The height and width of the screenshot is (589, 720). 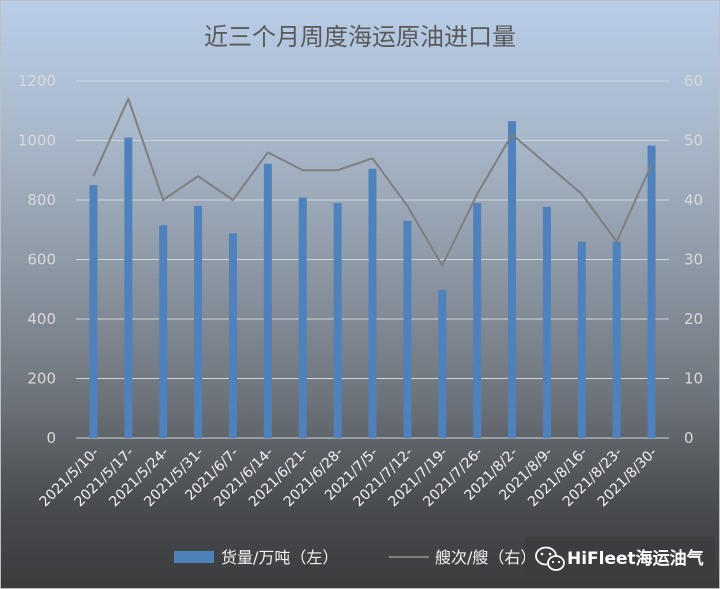 I want to click on y-left-tick-label: 1200, so click(x=37, y=81).